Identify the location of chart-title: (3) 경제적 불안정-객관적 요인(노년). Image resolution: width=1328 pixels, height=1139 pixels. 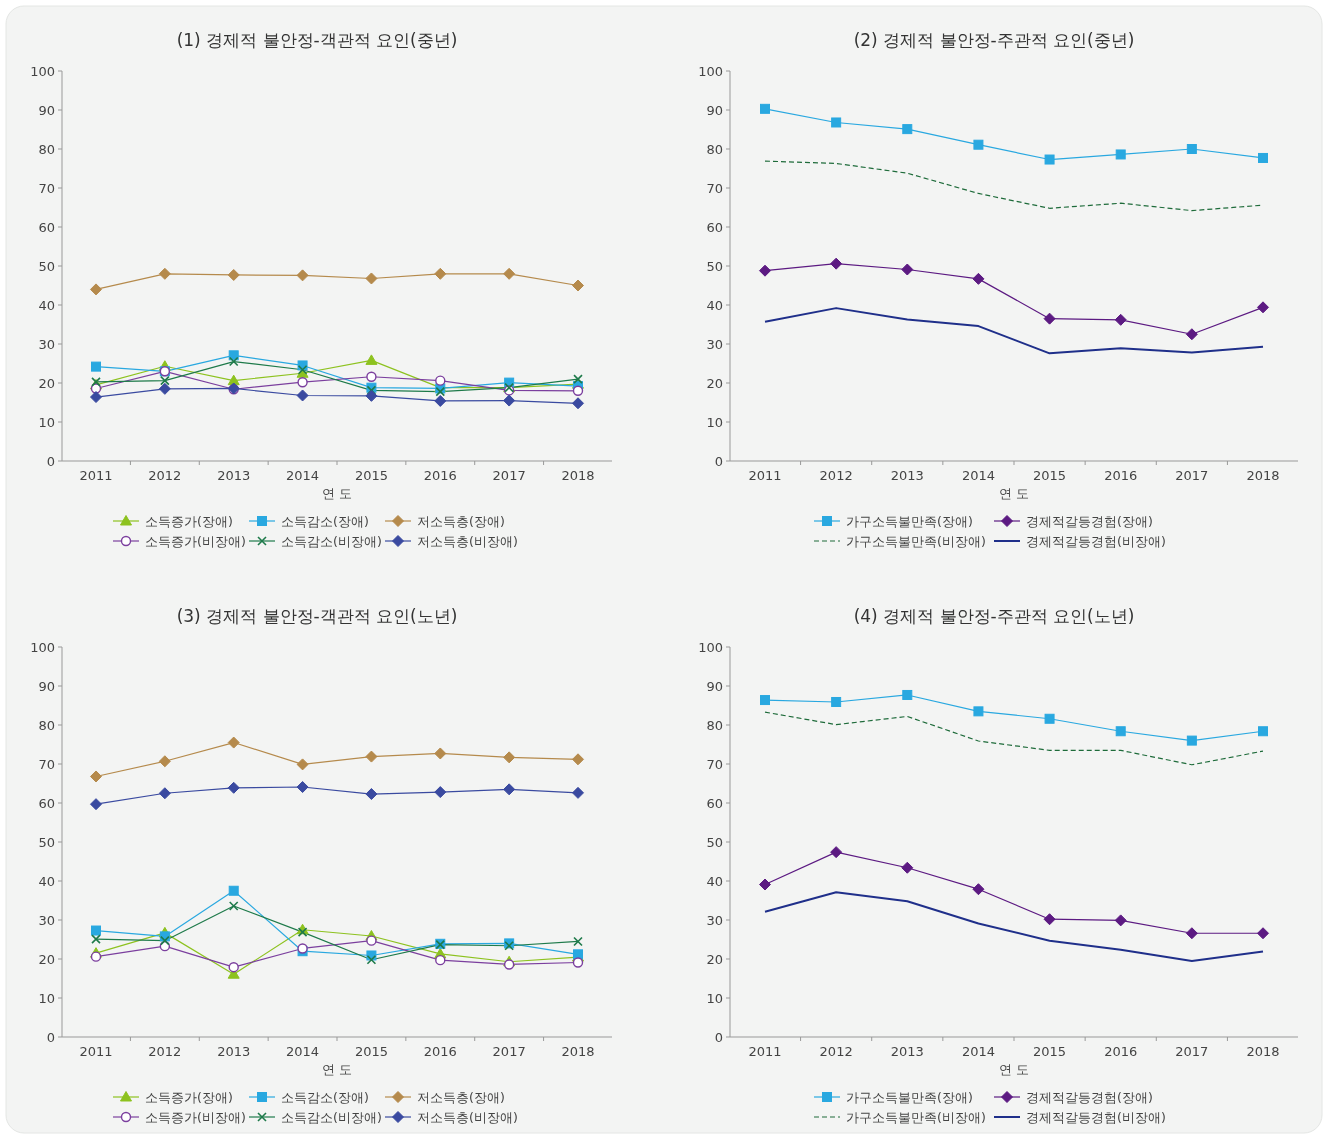
(317, 616).